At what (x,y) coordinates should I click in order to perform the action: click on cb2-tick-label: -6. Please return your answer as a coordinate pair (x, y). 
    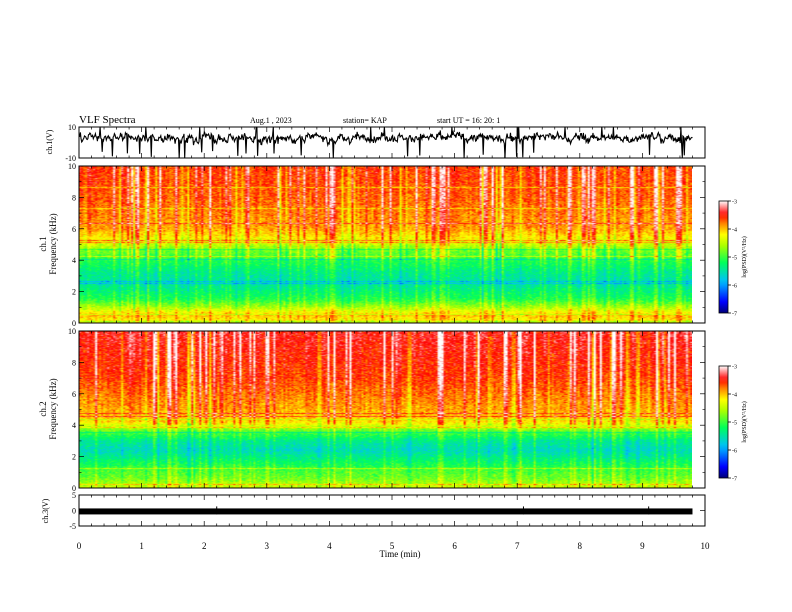
    Looking at the image, I should click on (734, 452).